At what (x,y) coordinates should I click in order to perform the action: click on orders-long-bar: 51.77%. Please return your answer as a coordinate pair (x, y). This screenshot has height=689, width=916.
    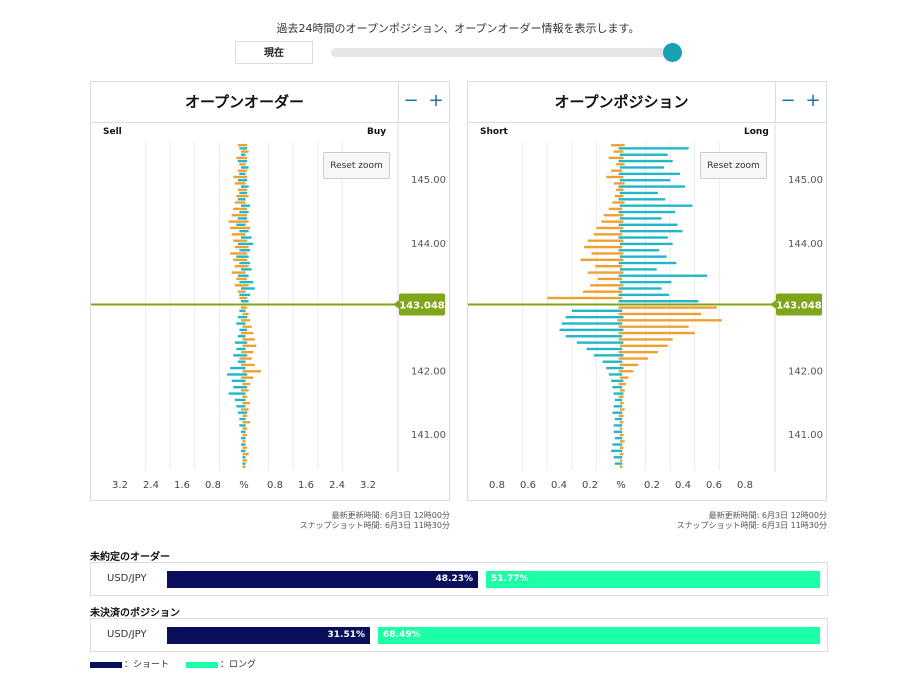
    Looking at the image, I should click on (653, 579).